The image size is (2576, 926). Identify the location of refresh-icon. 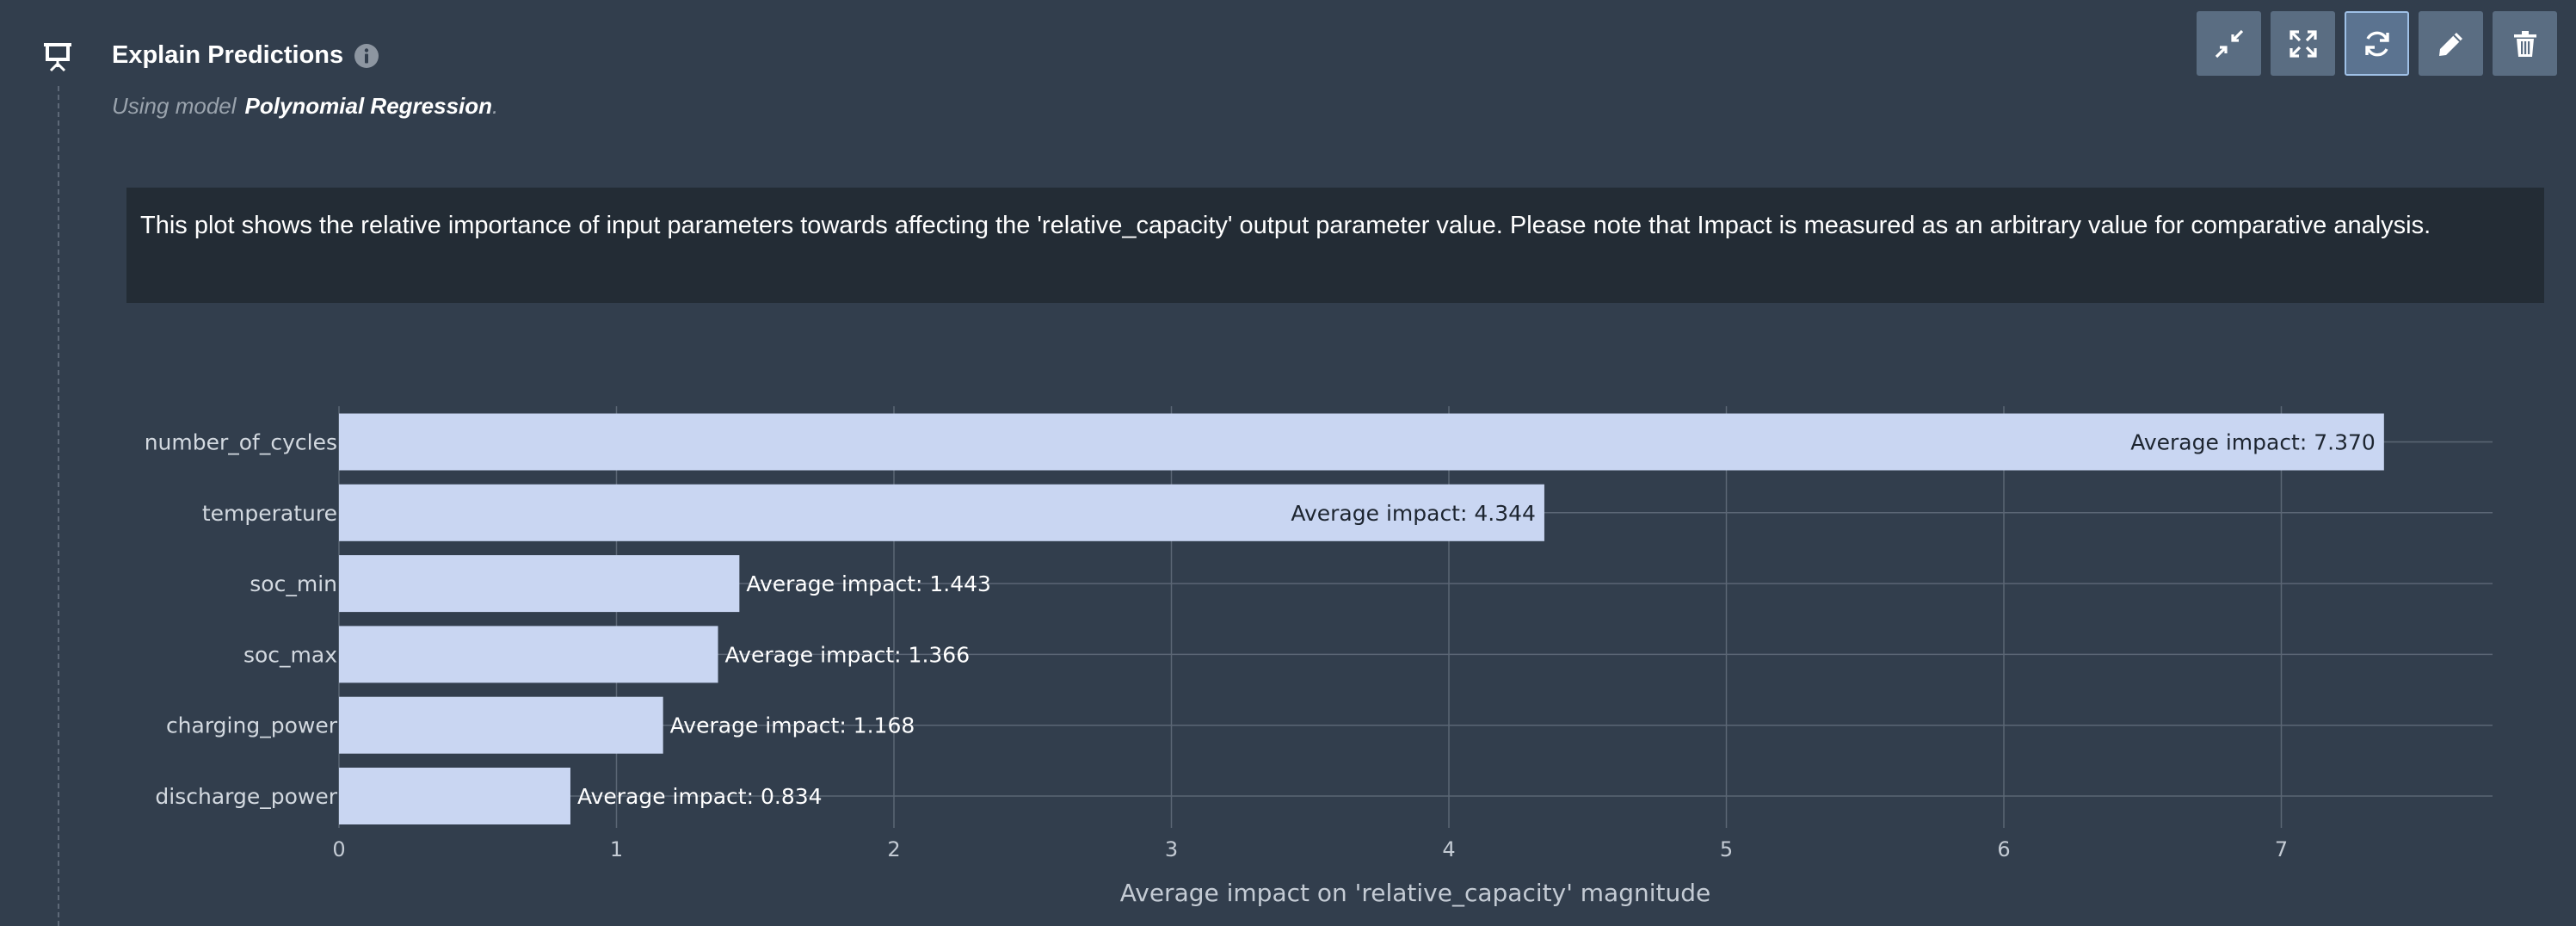
(2376, 43).